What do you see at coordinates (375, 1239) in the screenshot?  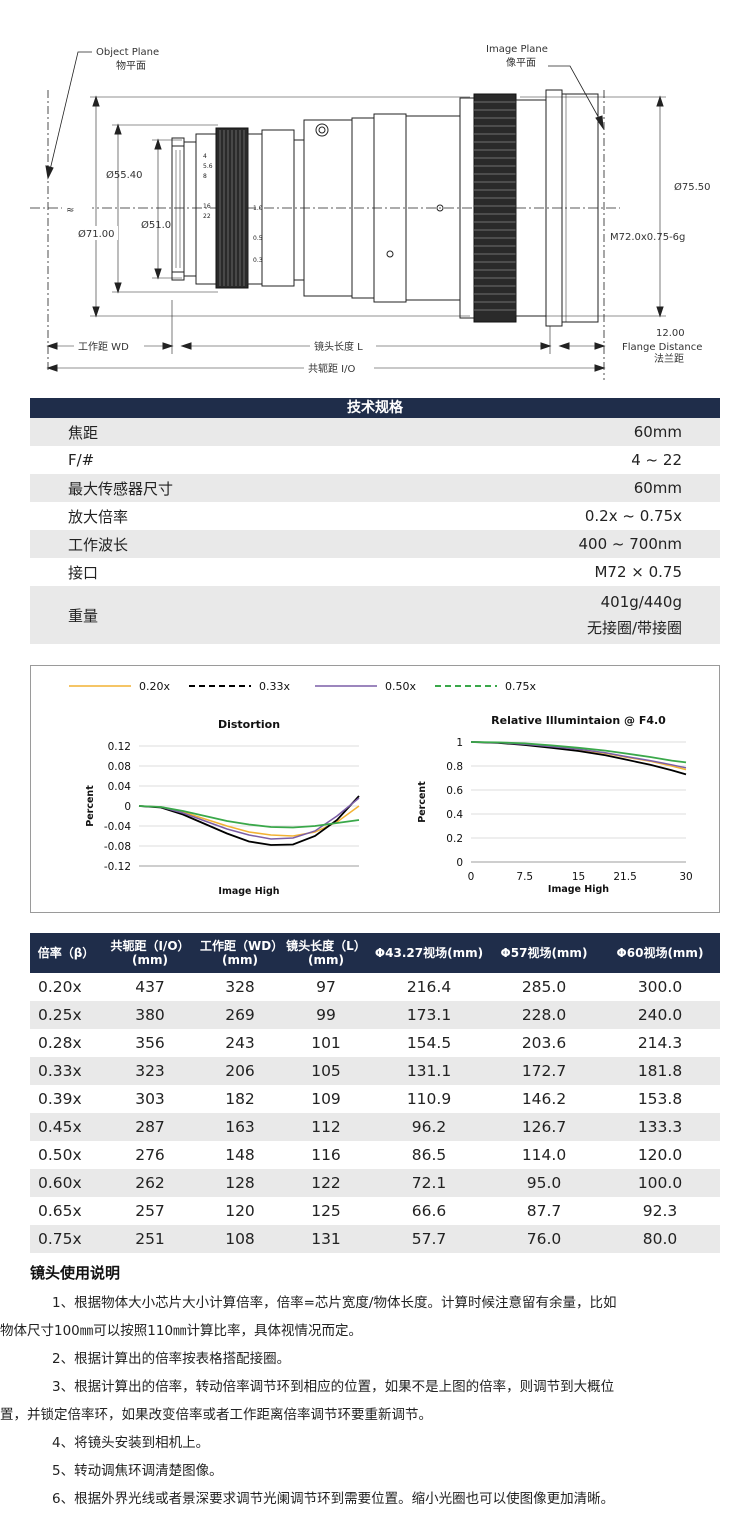 I see `table-row: 0.75x 251 108 131 57.7 76.0 80.0` at bounding box center [375, 1239].